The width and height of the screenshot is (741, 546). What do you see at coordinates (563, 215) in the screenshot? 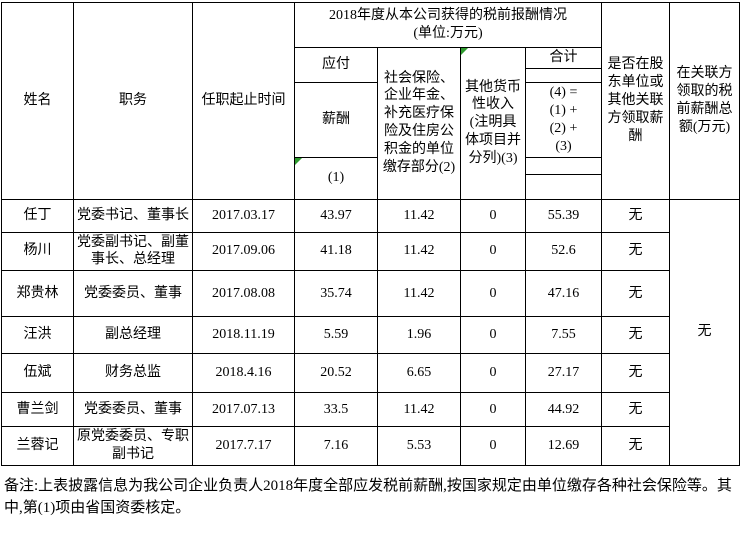
I see `cell-total: 55.39` at bounding box center [563, 215].